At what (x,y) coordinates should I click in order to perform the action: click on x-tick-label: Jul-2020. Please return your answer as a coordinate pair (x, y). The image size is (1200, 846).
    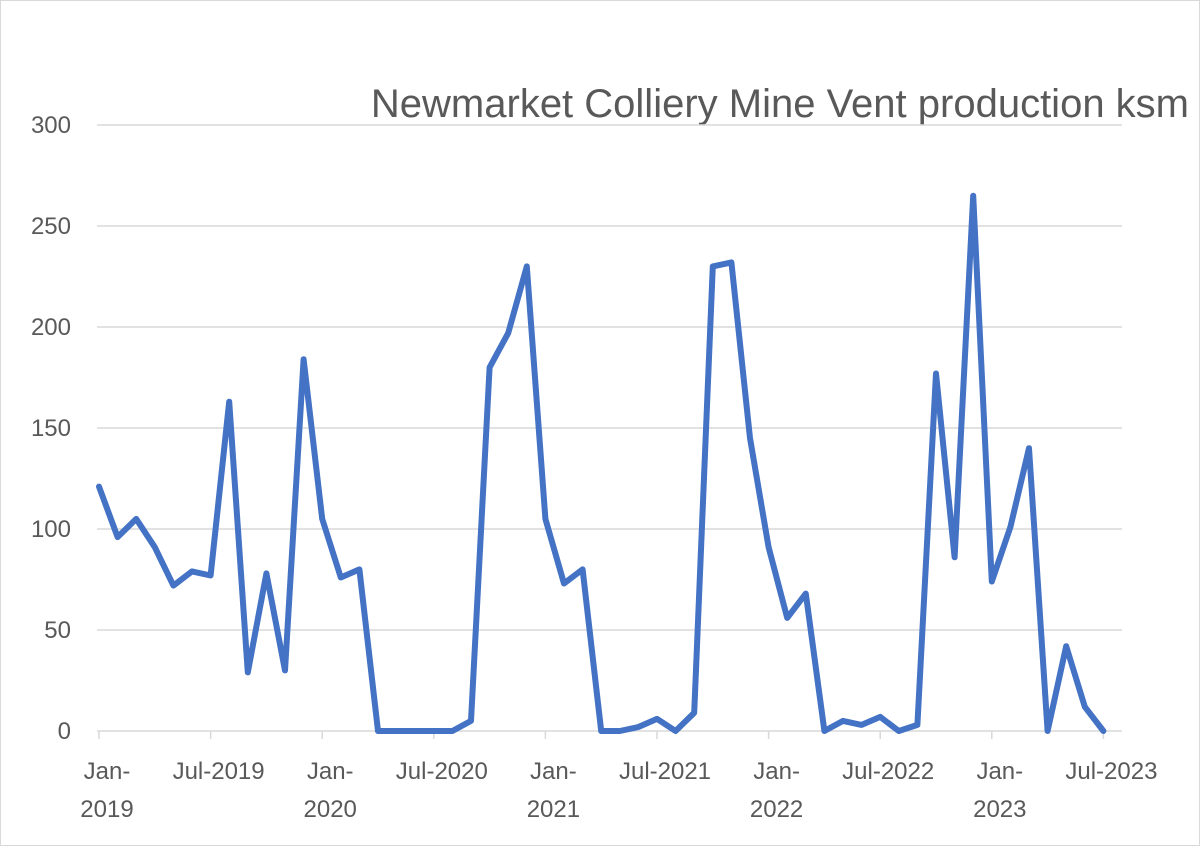
    Looking at the image, I should click on (442, 771).